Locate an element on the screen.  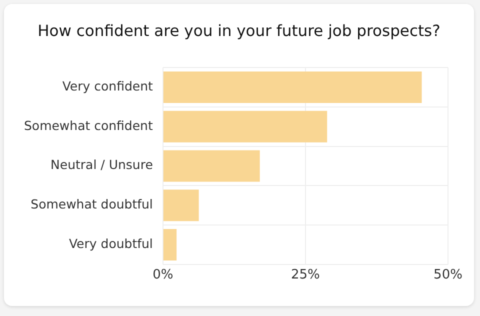
x-tick-label: 0% is located at coordinates (163, 275).